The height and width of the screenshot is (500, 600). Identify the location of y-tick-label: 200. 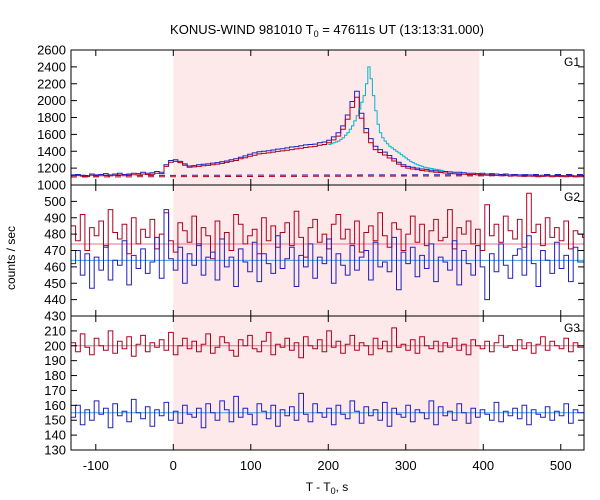
(55, 345).